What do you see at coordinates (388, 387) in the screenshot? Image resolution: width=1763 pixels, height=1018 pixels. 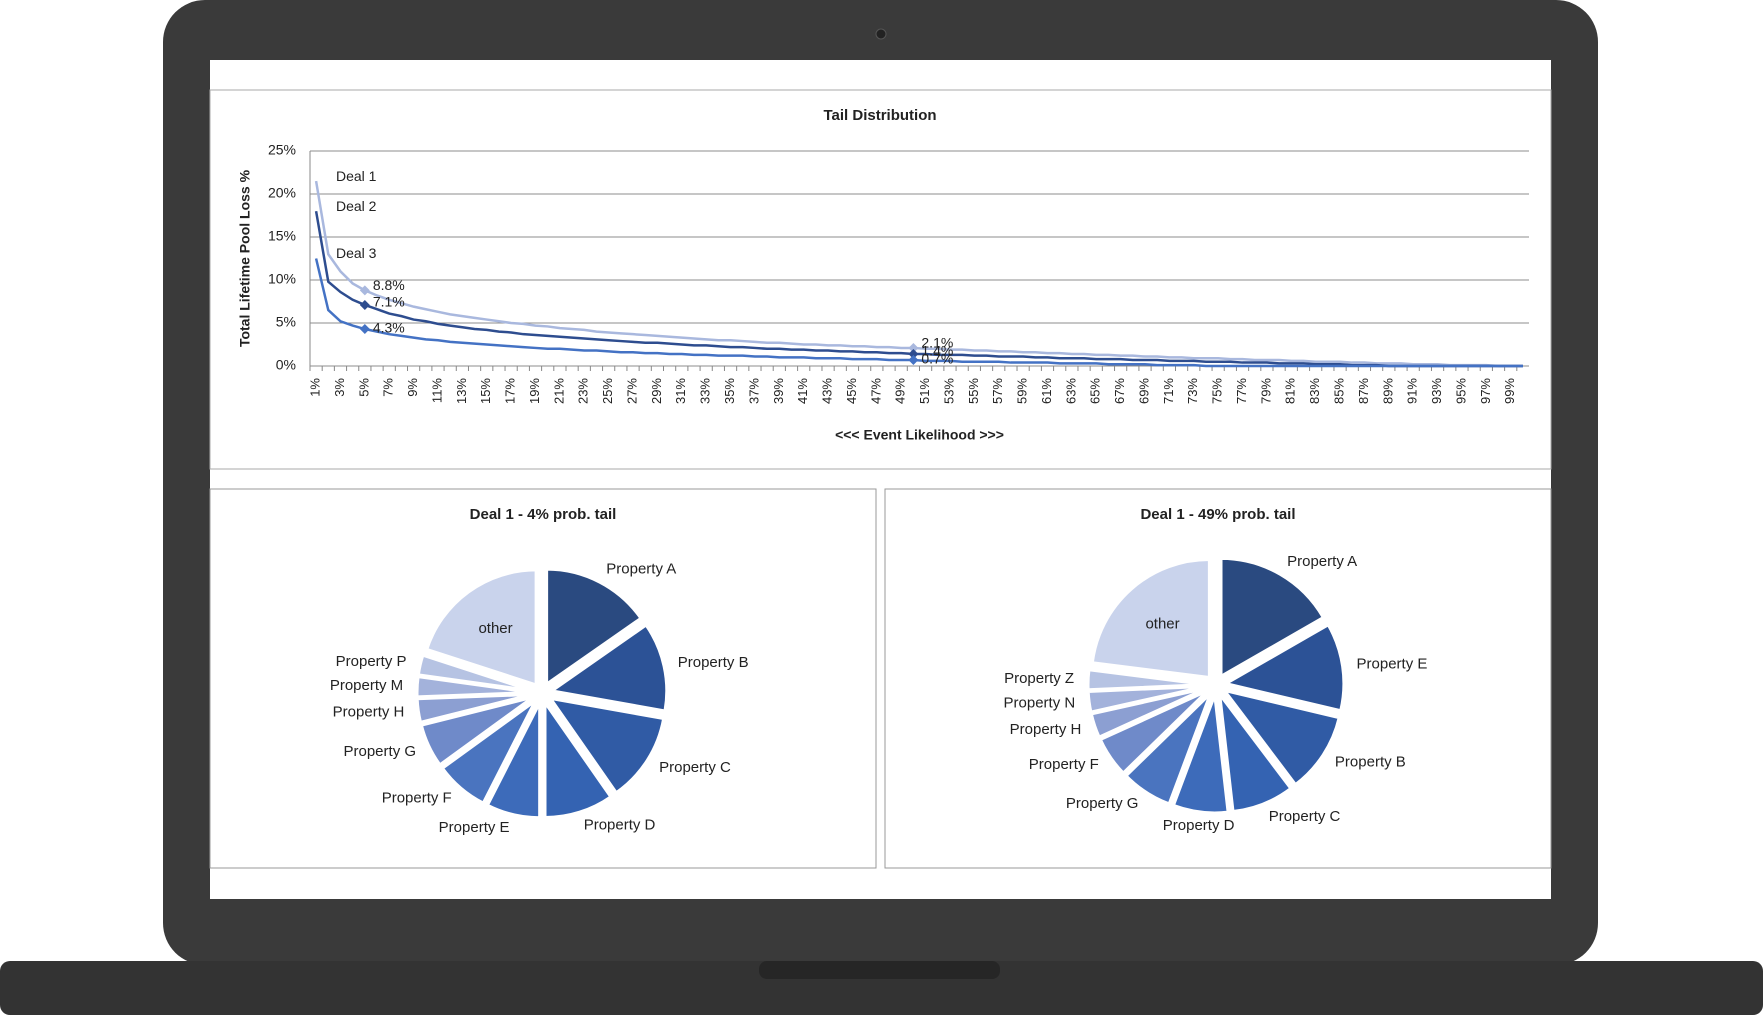 I see `x-tick-label: 7%` at bounding box center [388, 387].